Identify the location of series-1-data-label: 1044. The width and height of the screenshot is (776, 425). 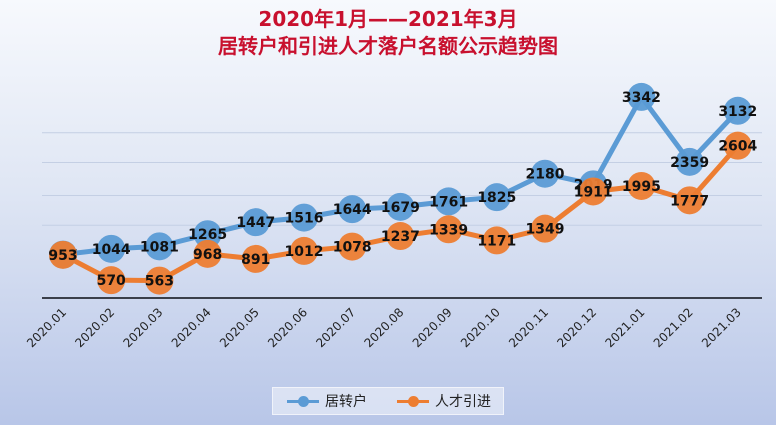
(111, 250).